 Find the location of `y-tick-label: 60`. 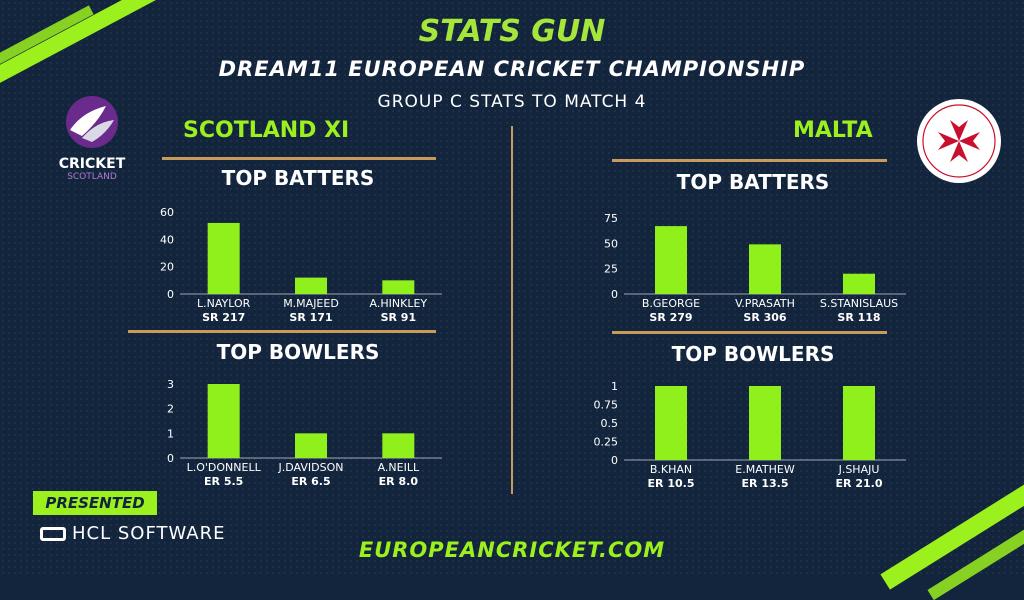

y-tick-label: 60 is located at coordinates (167, 212).